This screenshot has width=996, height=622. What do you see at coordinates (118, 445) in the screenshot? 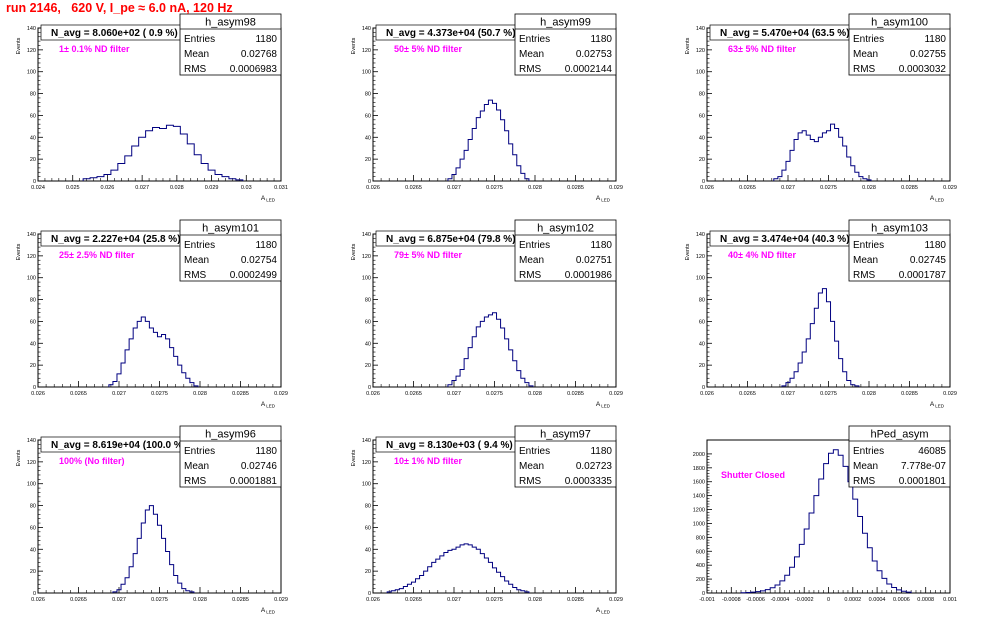
I see `navg-text: N_avg = 8.619e+04 (100.0 %)` at bounding box center [118, 445].